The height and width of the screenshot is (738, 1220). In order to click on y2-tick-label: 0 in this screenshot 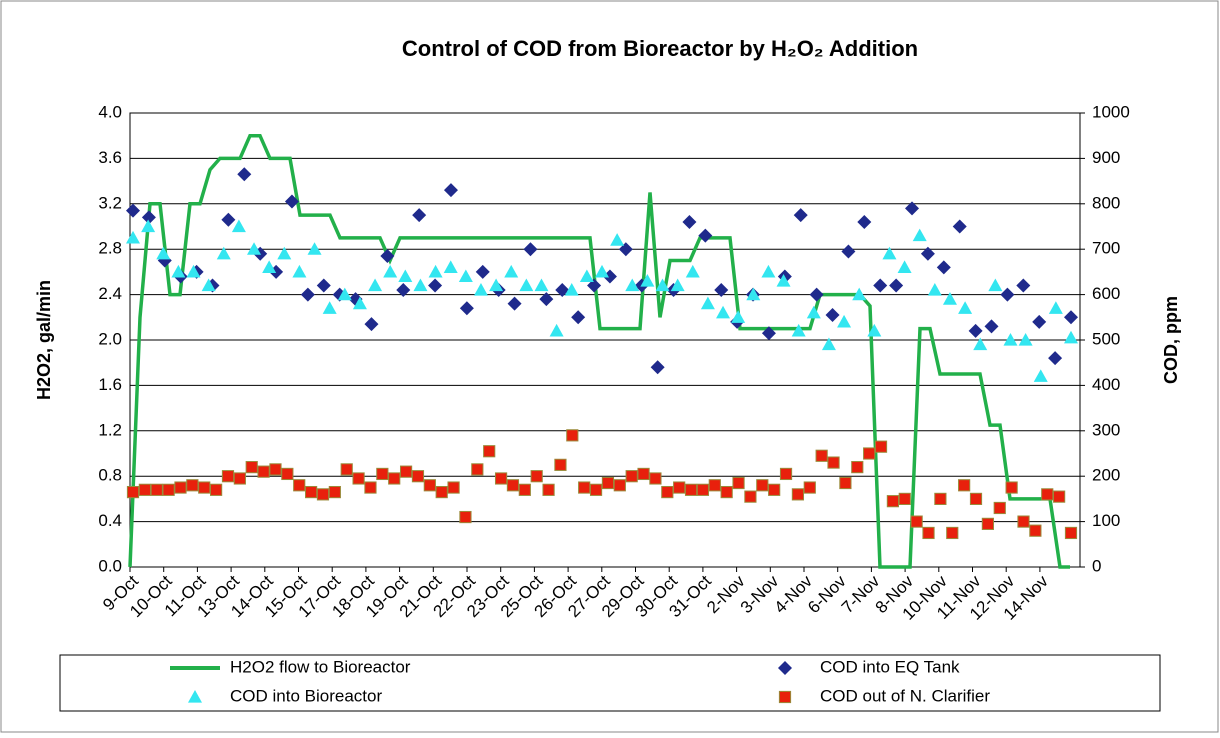, I will do `click(1096, 565)`.